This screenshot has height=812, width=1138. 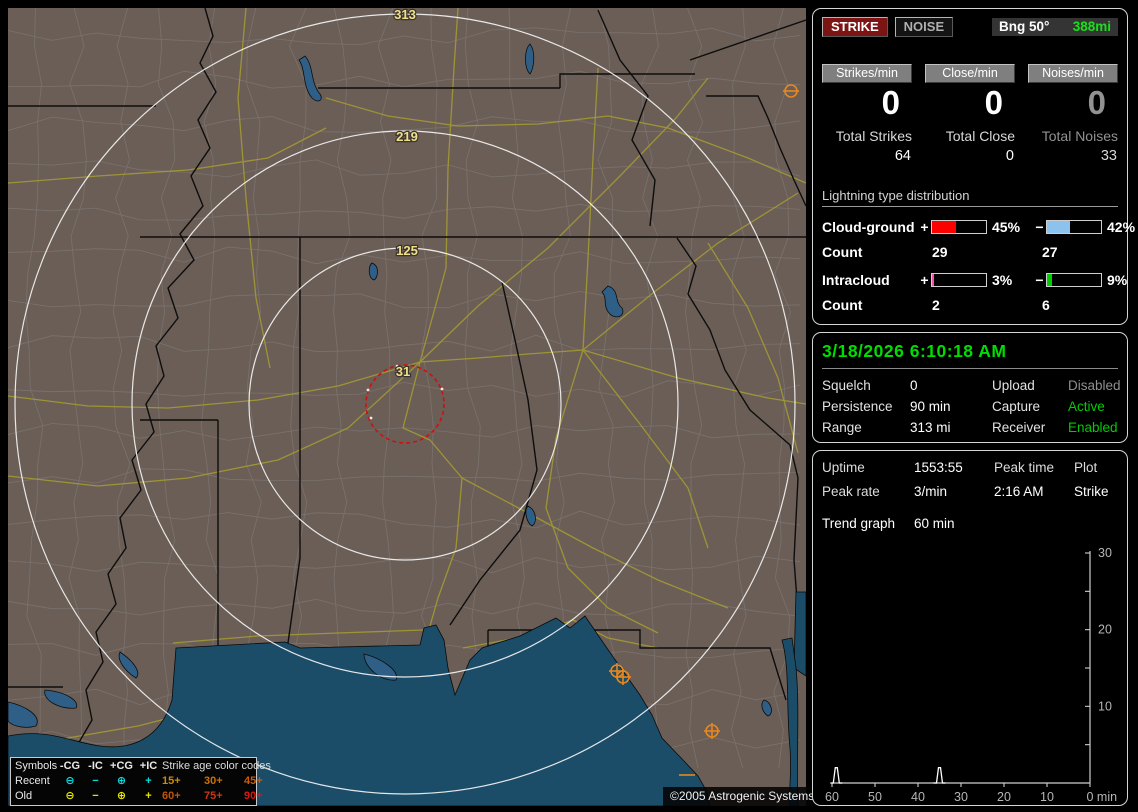 What do you see at coordinates (704, 430) in the screenshot?
I see `strike-symbols` at bounding box center [704, 430].